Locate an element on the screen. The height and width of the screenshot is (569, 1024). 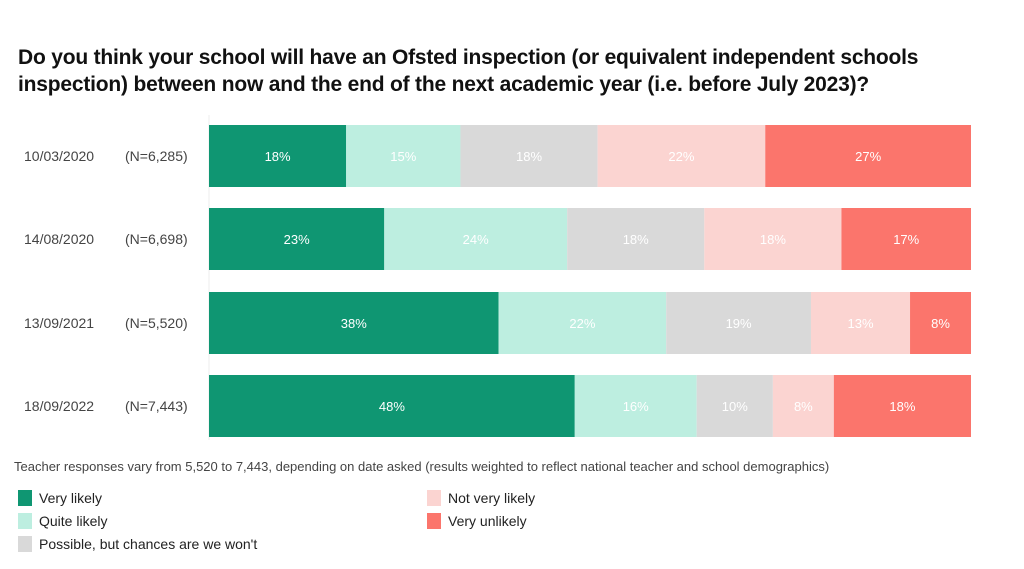
sample-size-label: (N=5,520) is located at coordinates (156, 323).